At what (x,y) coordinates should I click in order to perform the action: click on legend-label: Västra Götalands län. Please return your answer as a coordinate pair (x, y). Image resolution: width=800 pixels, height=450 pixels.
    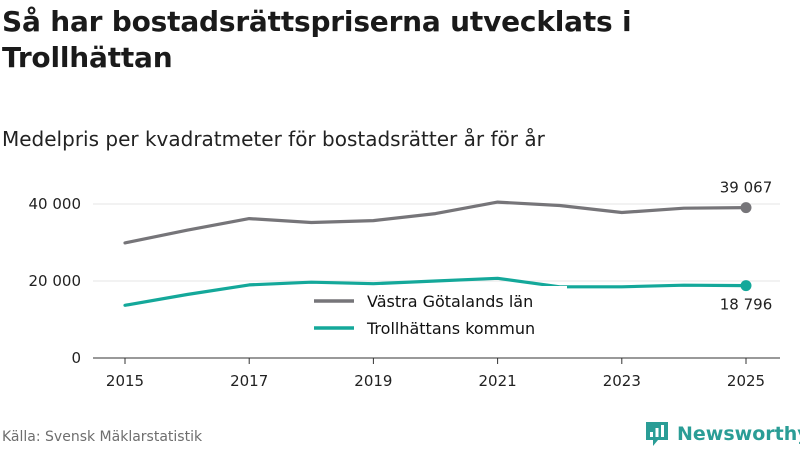
    Looking at the image, I should click on (450, 301).